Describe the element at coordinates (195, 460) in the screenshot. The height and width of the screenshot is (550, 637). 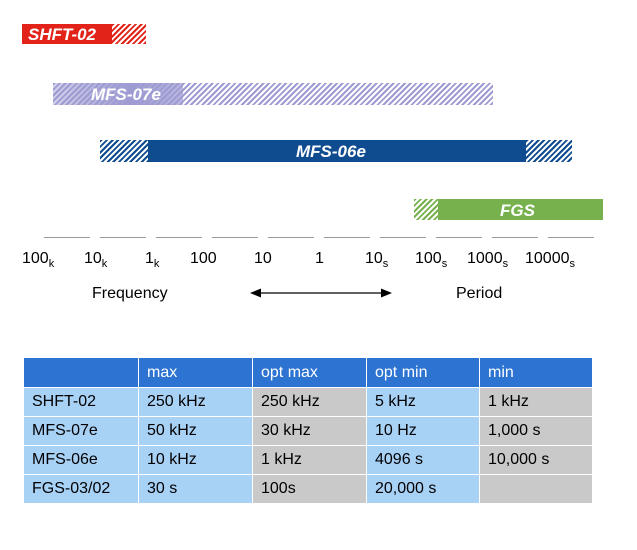
I see `table-cell: 10 kHz` at that location.